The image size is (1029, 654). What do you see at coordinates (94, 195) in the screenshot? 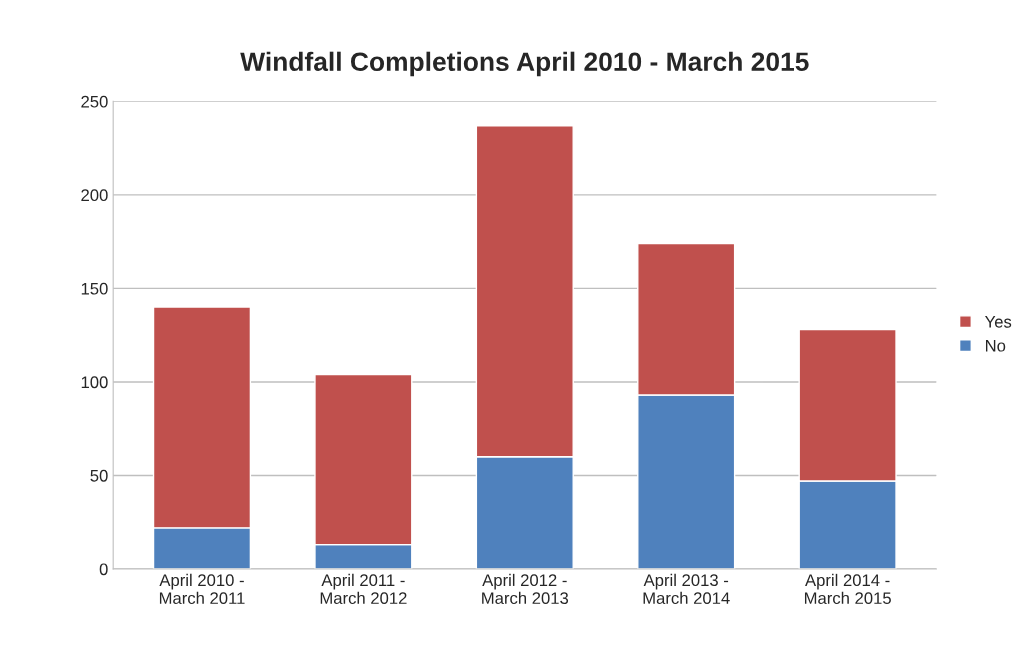
I see `y-tick-label: 200` at bounding box center [94, 195].